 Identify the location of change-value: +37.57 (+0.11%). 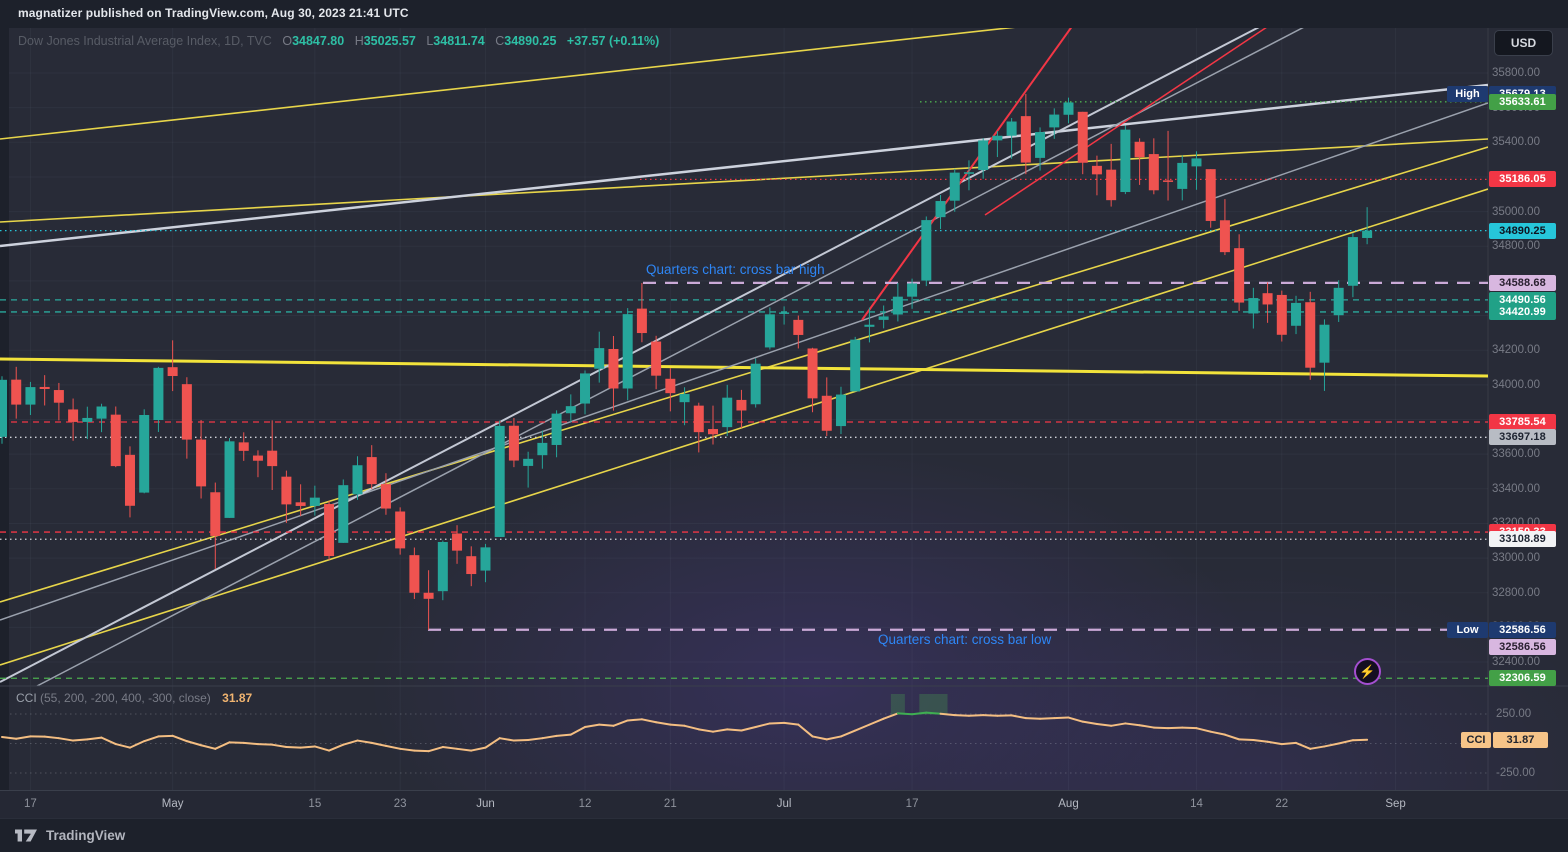
(613, 41).